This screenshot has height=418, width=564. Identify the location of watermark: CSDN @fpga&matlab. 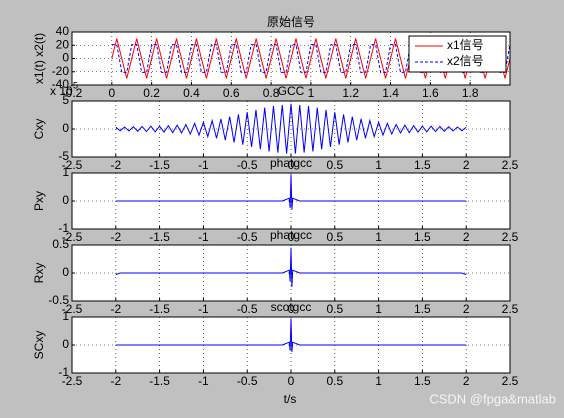
(492, 398).